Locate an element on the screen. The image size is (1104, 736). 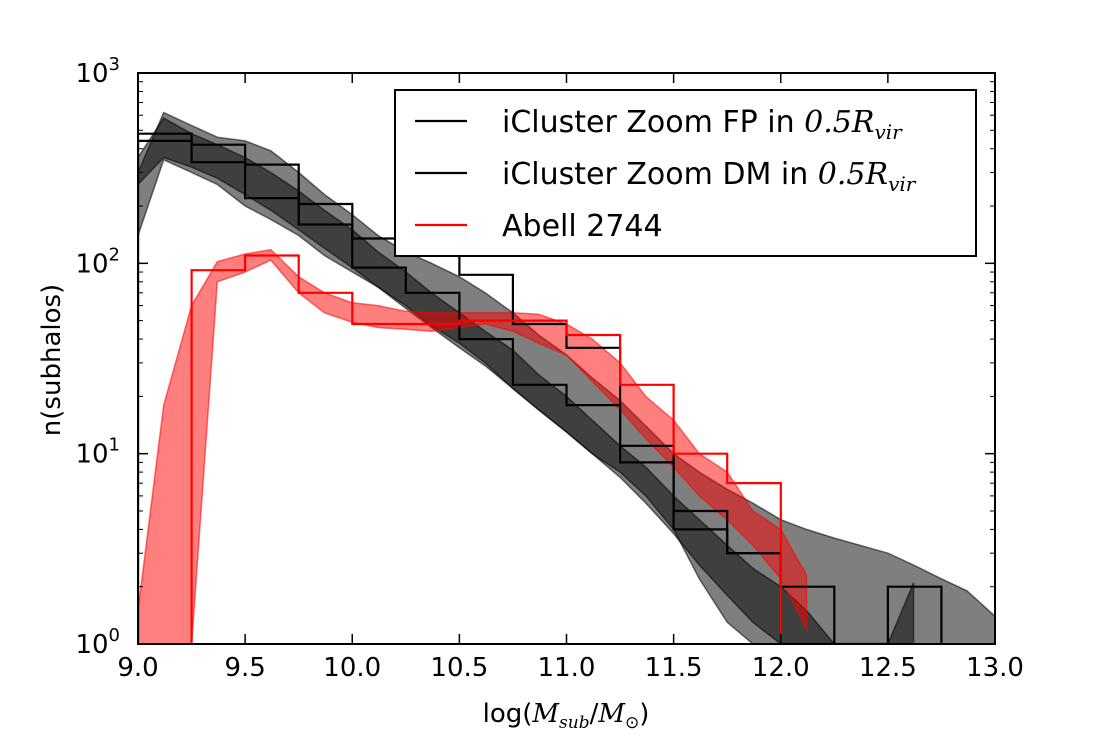
x-tick-label: 11.0 is located at coordinates (567, 668).